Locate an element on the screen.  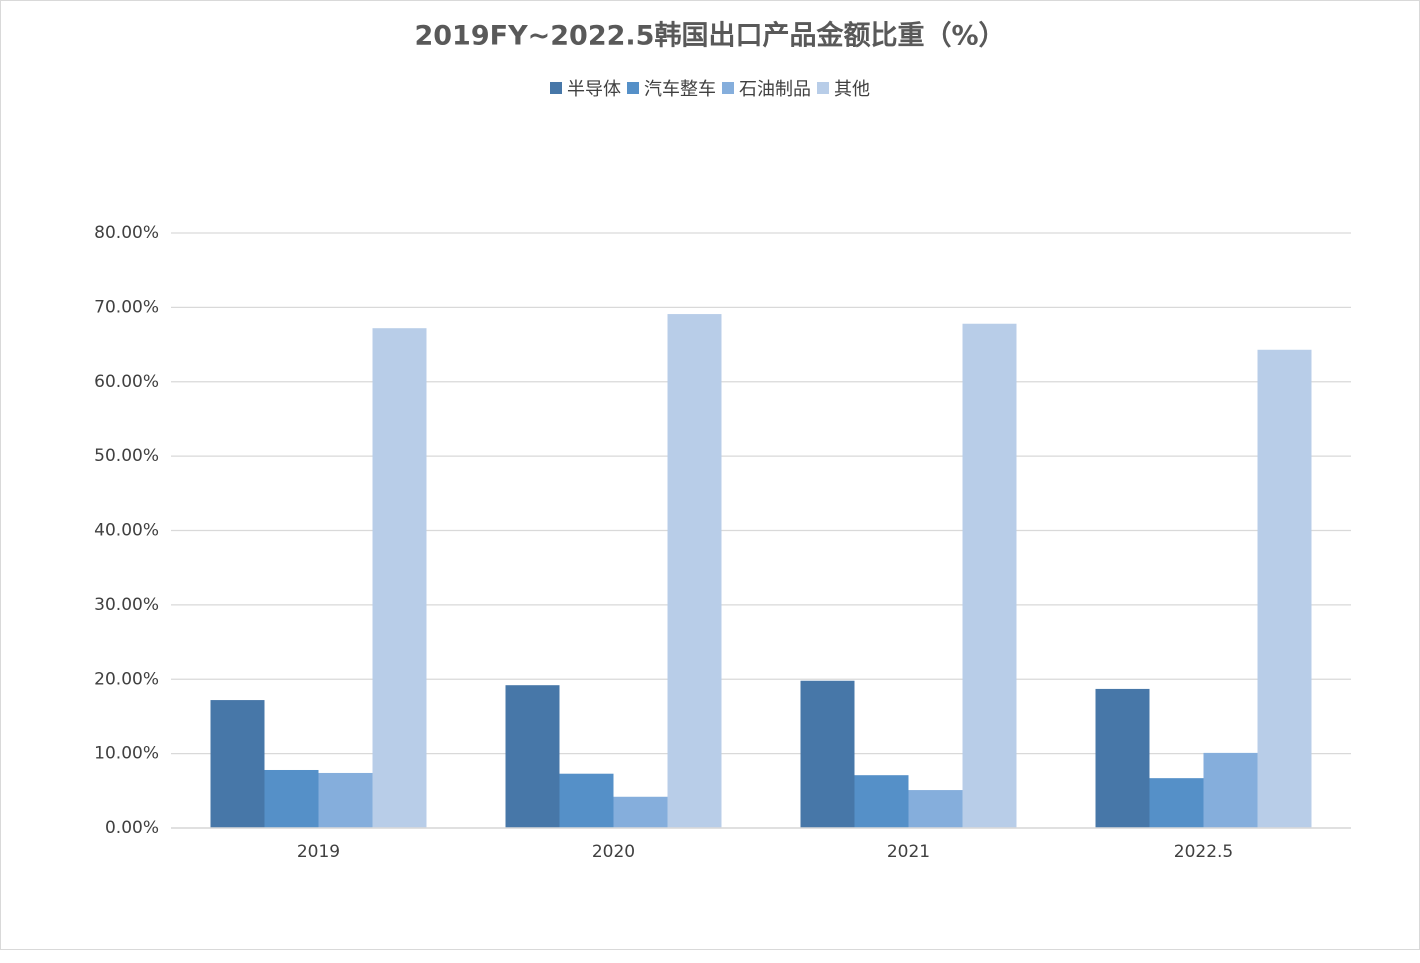
legend-item: 其他 is located at coordinates (843, 88).